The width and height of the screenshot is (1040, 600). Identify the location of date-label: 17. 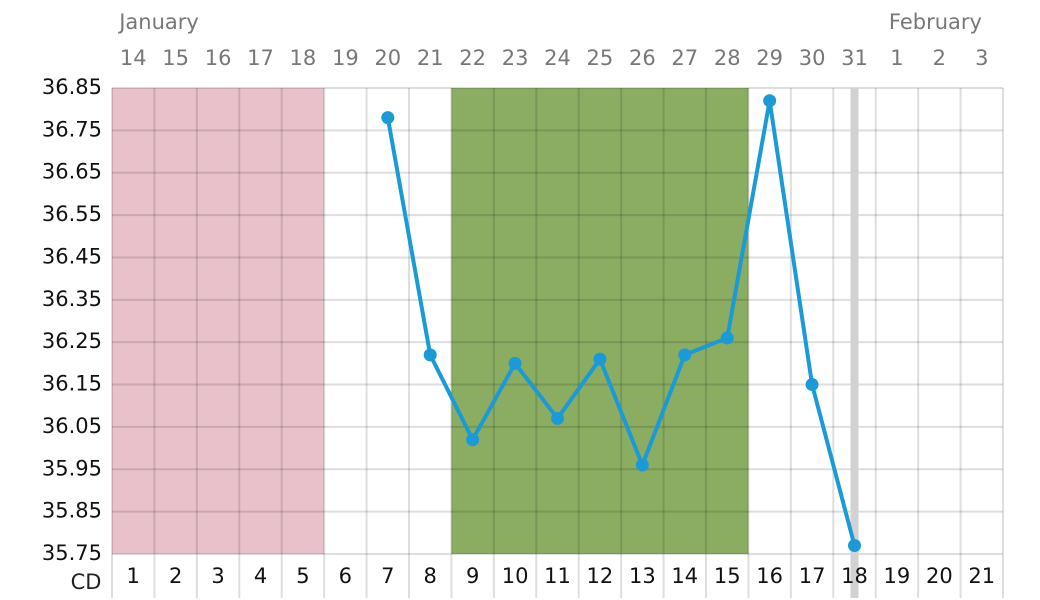
(260, 58).